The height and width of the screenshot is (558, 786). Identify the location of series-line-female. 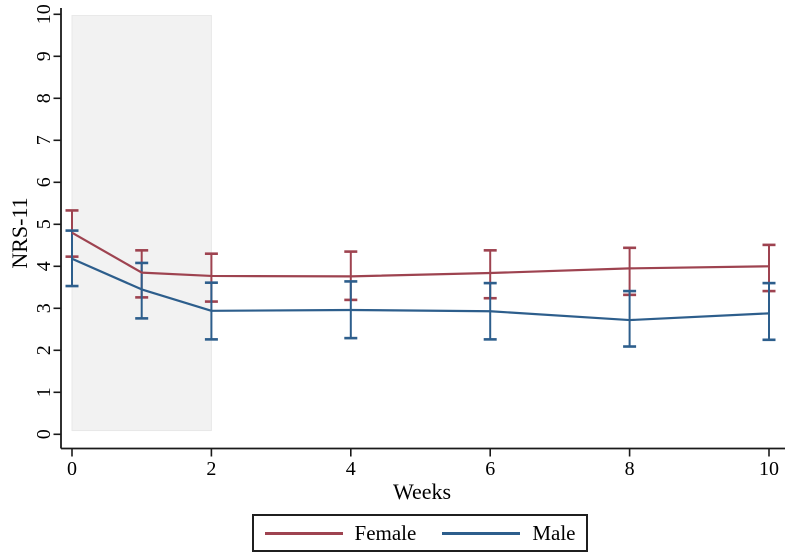
(420, 254).